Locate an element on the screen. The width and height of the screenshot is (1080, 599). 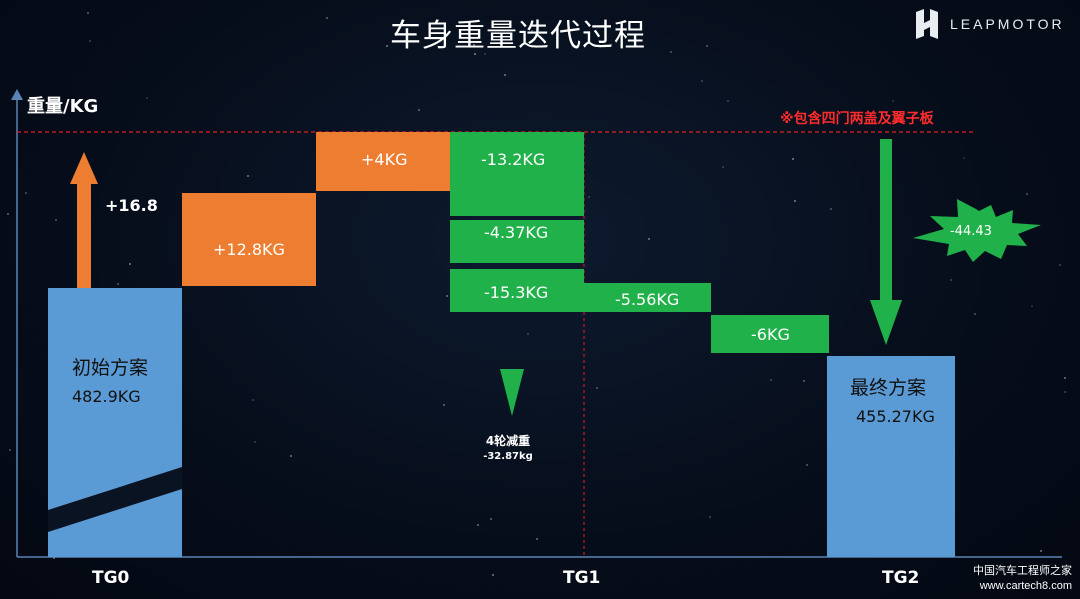
page-title: 车身重量迭代过程 is located at coordinates (518, 36).